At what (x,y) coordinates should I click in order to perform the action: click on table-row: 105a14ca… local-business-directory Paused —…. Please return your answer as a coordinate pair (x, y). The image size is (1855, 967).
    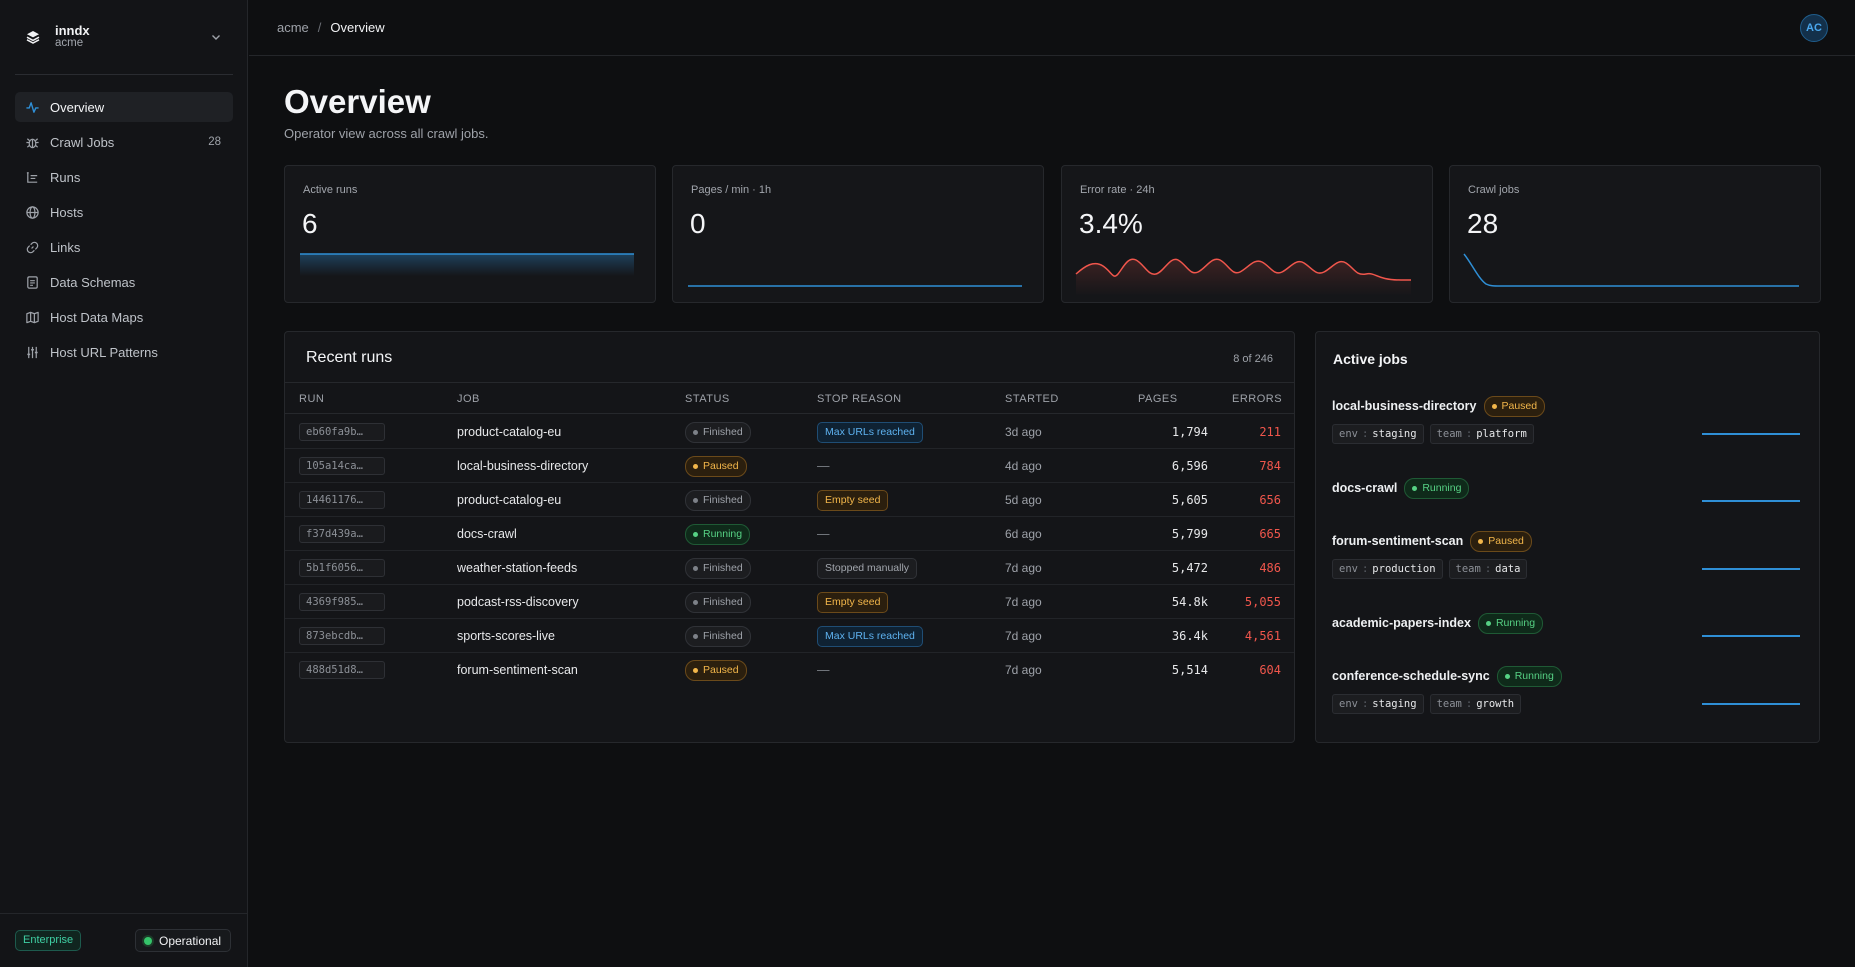
    Looking at the image, I should click on (789, 466).